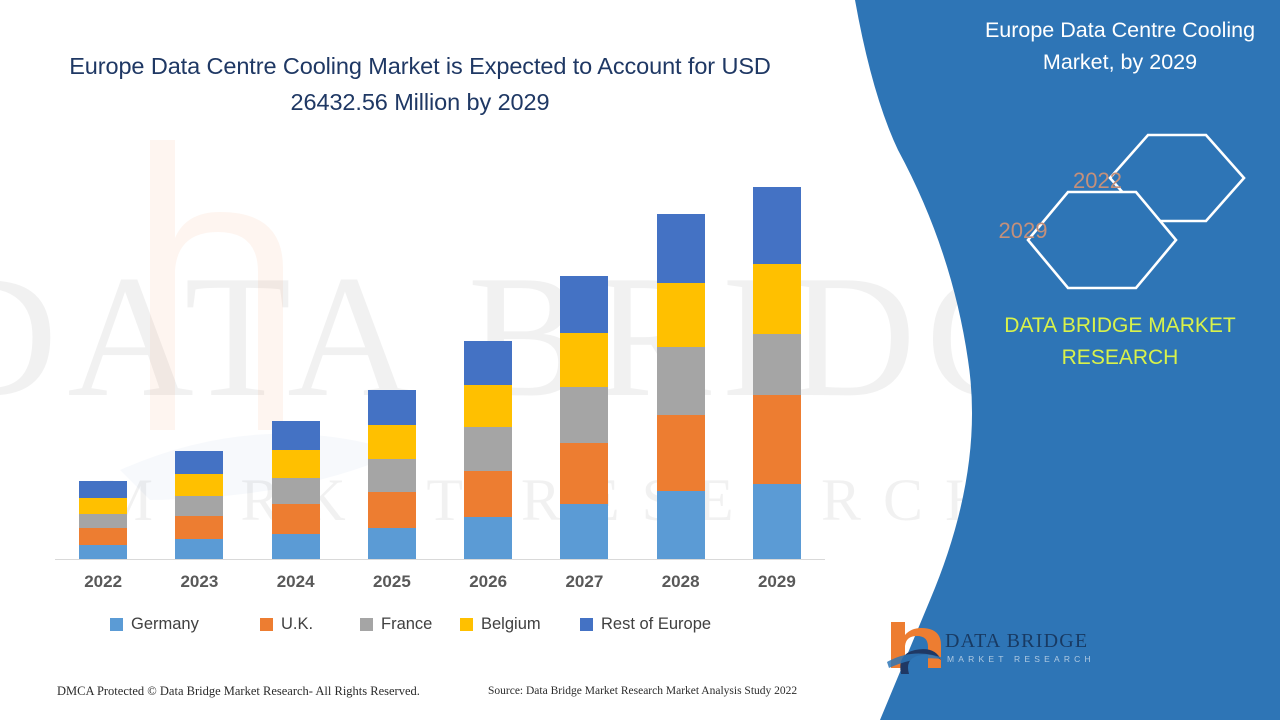  Describe the element at coordinates (407, 624) in the screenshot. I see `legend-label: France` at that location.